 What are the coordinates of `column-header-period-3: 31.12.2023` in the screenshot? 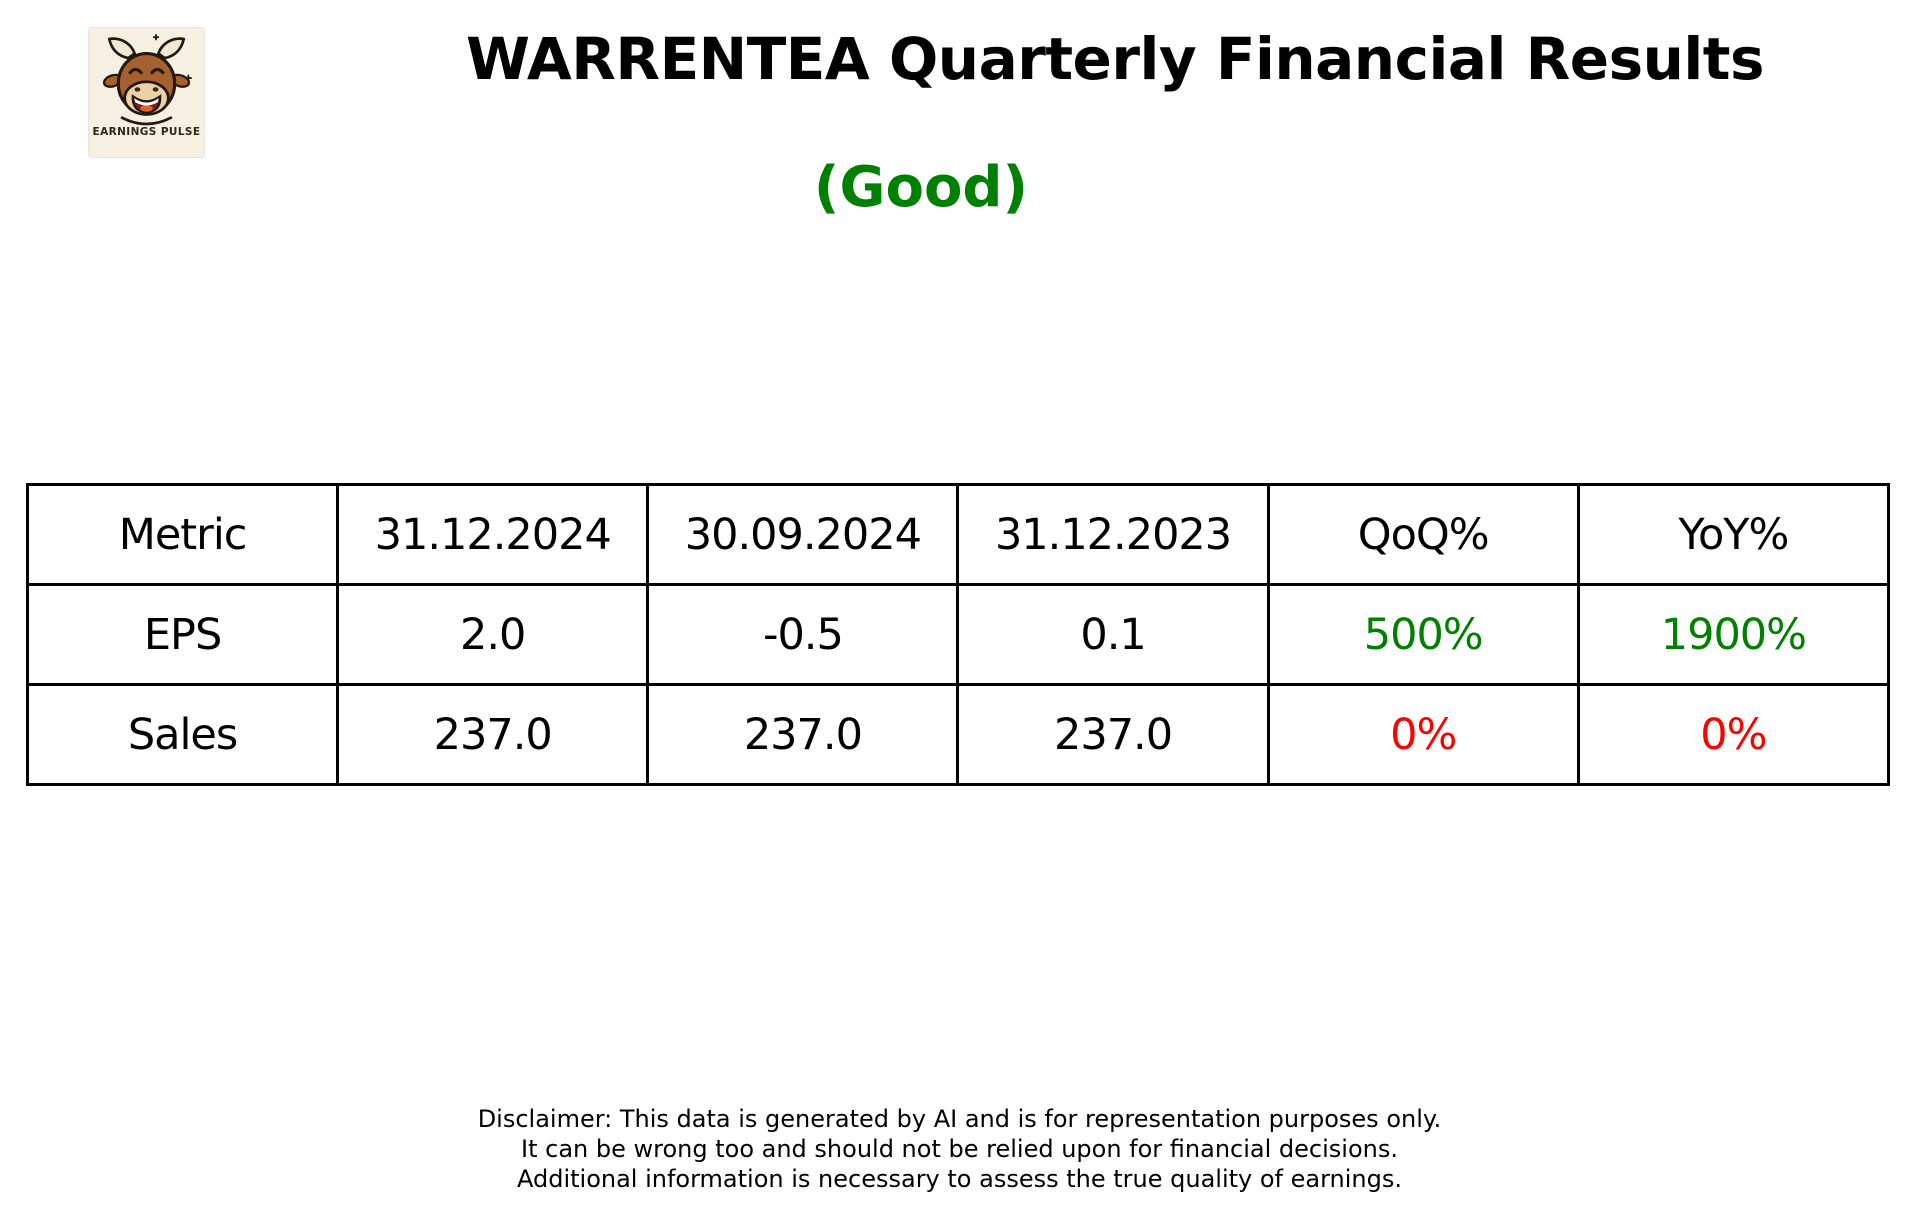 It's located at (1113, 534).